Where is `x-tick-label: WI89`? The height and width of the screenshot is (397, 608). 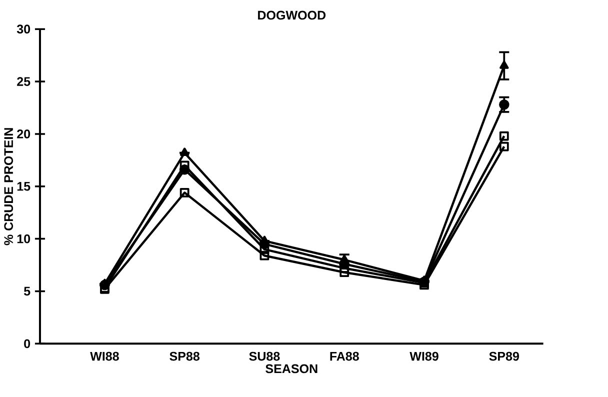
x-tick-label: WI89 is located at coordinates (424, 356).